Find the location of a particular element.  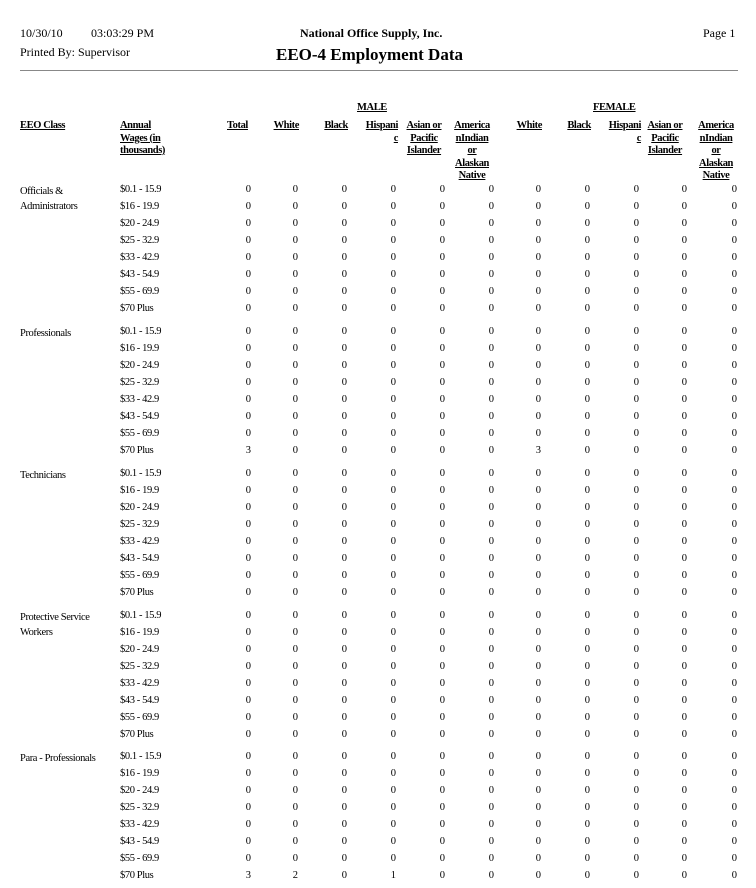

company-name: National Office Supply, Inc. is located at coordinates (371, 33).